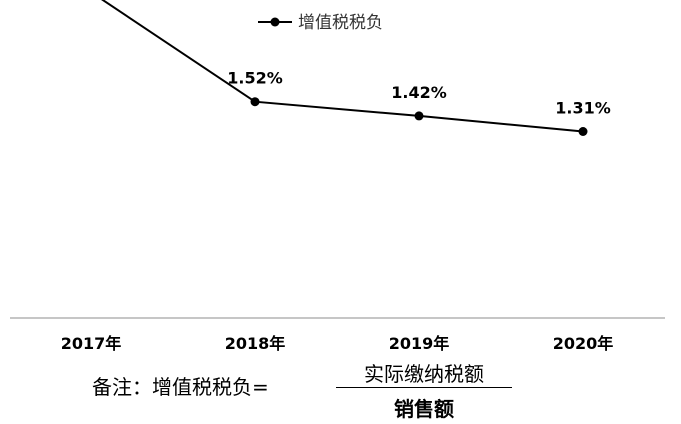  I want to click on legend-dot-marker, so click(275, 22).